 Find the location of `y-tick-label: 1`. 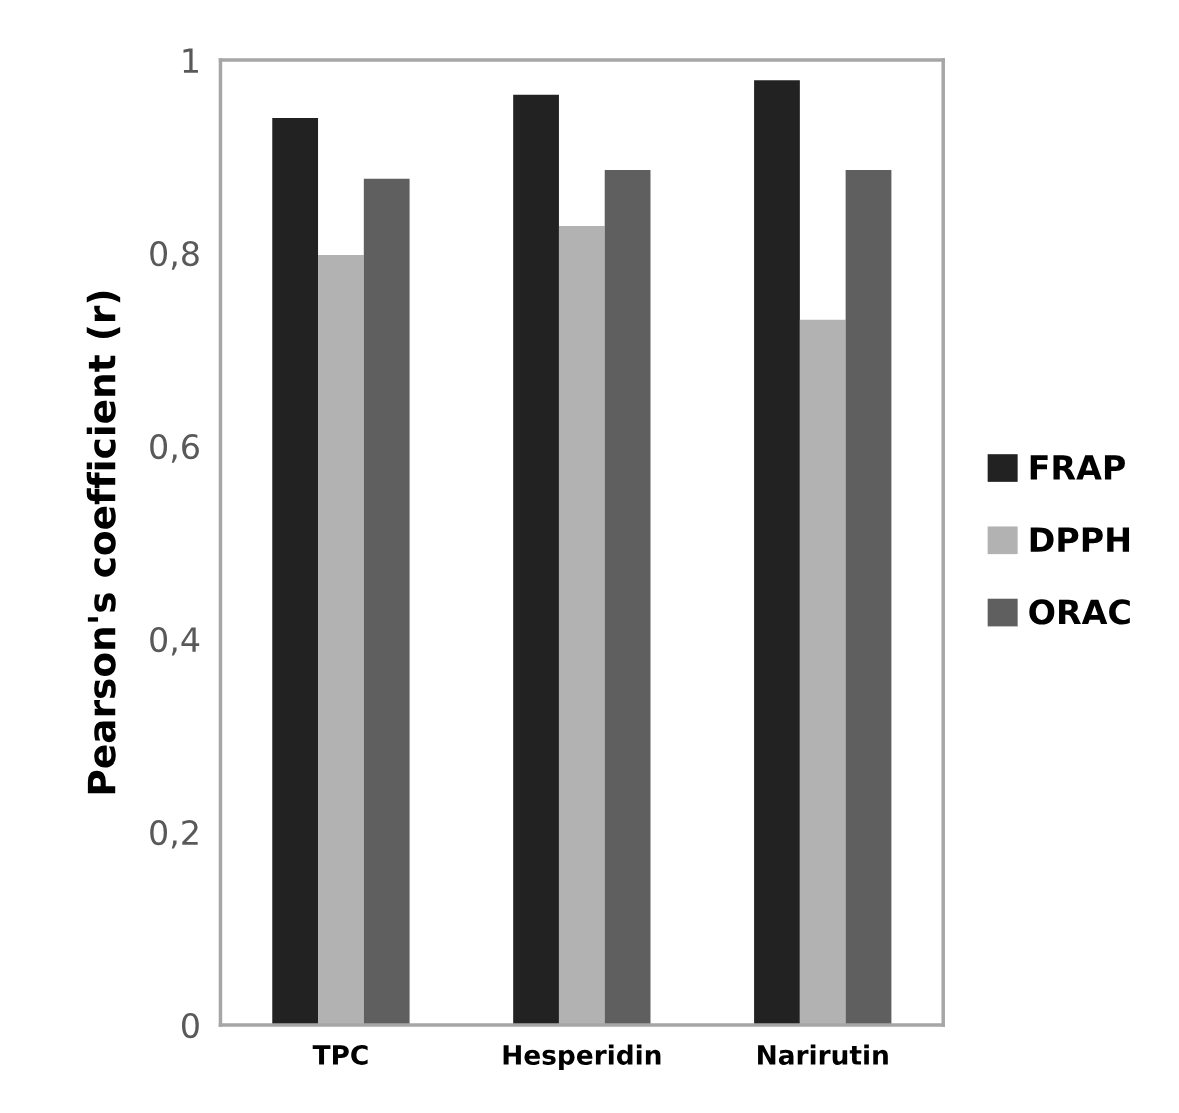

y-tick-label: 1 is located at coordinates (190, 60).